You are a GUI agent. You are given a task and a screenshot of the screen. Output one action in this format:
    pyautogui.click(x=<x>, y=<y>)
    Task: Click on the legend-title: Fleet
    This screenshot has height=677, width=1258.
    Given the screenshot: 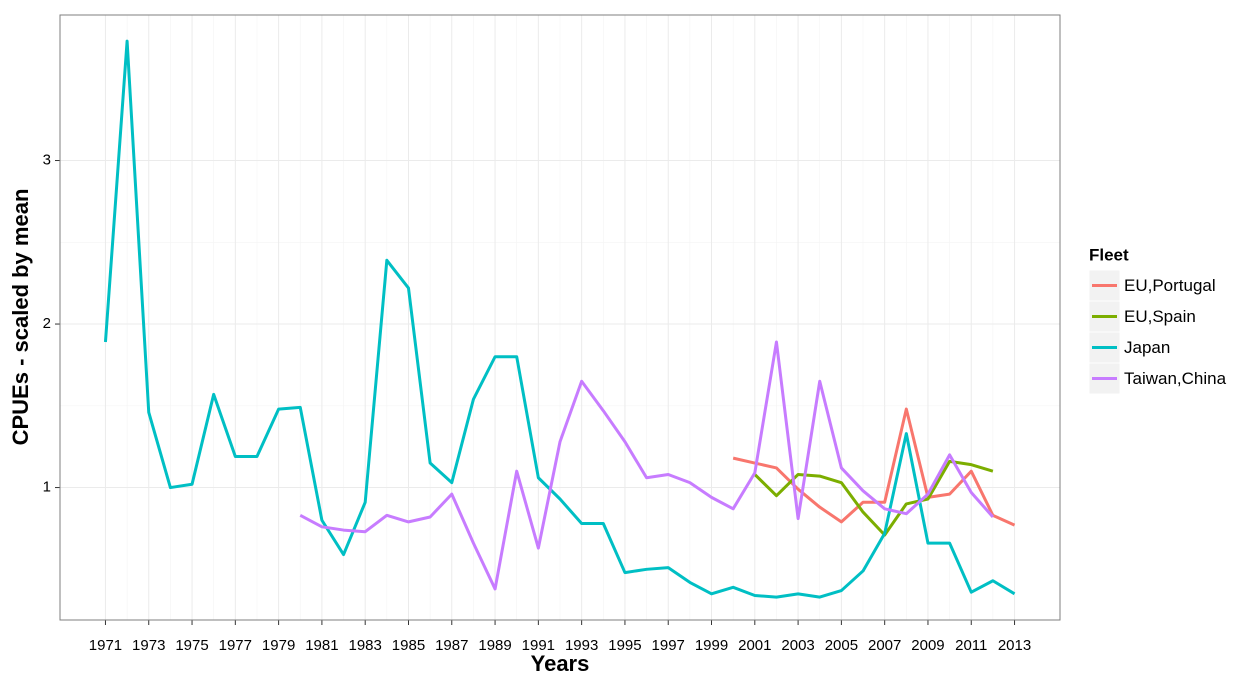 What is the action you would take?
    pyautogui.click(x=1109, y=254)
    